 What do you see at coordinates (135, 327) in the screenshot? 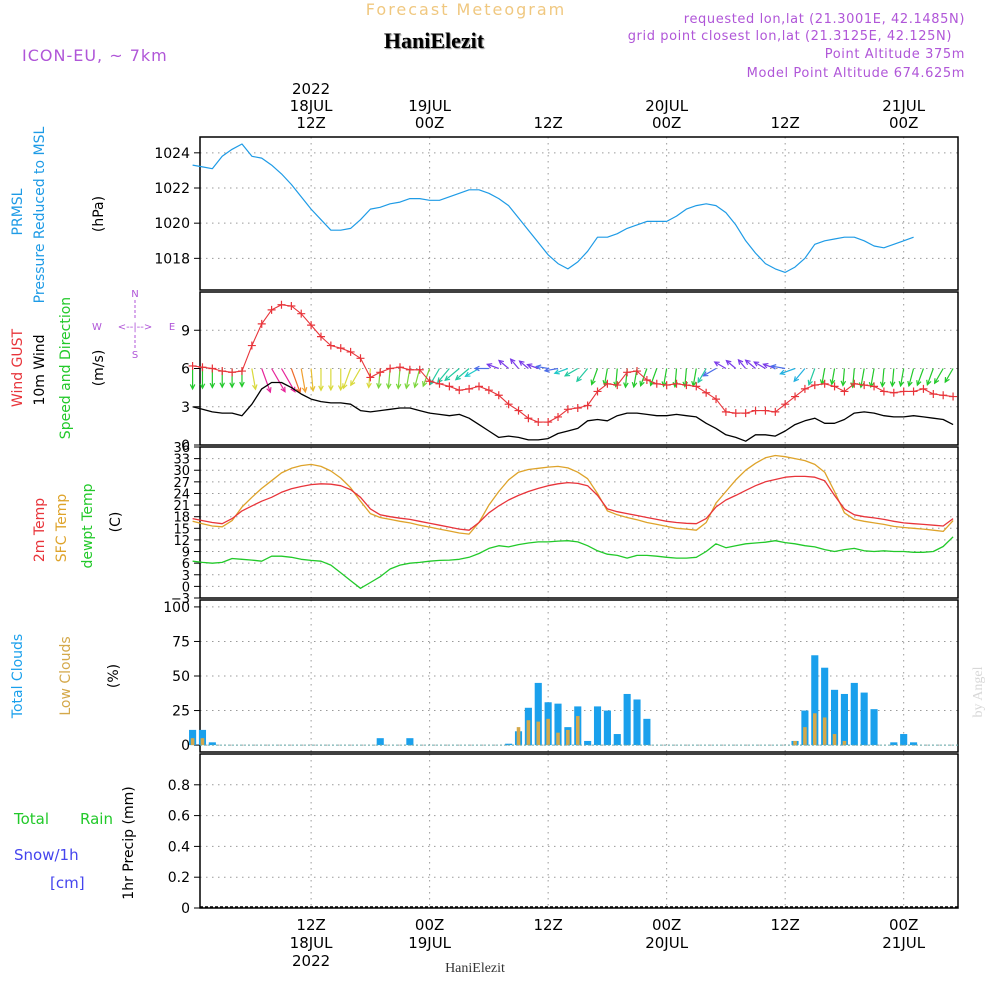
I see `compass-horizontal-arrow: <--|-->` at bounding box center [135, 327].